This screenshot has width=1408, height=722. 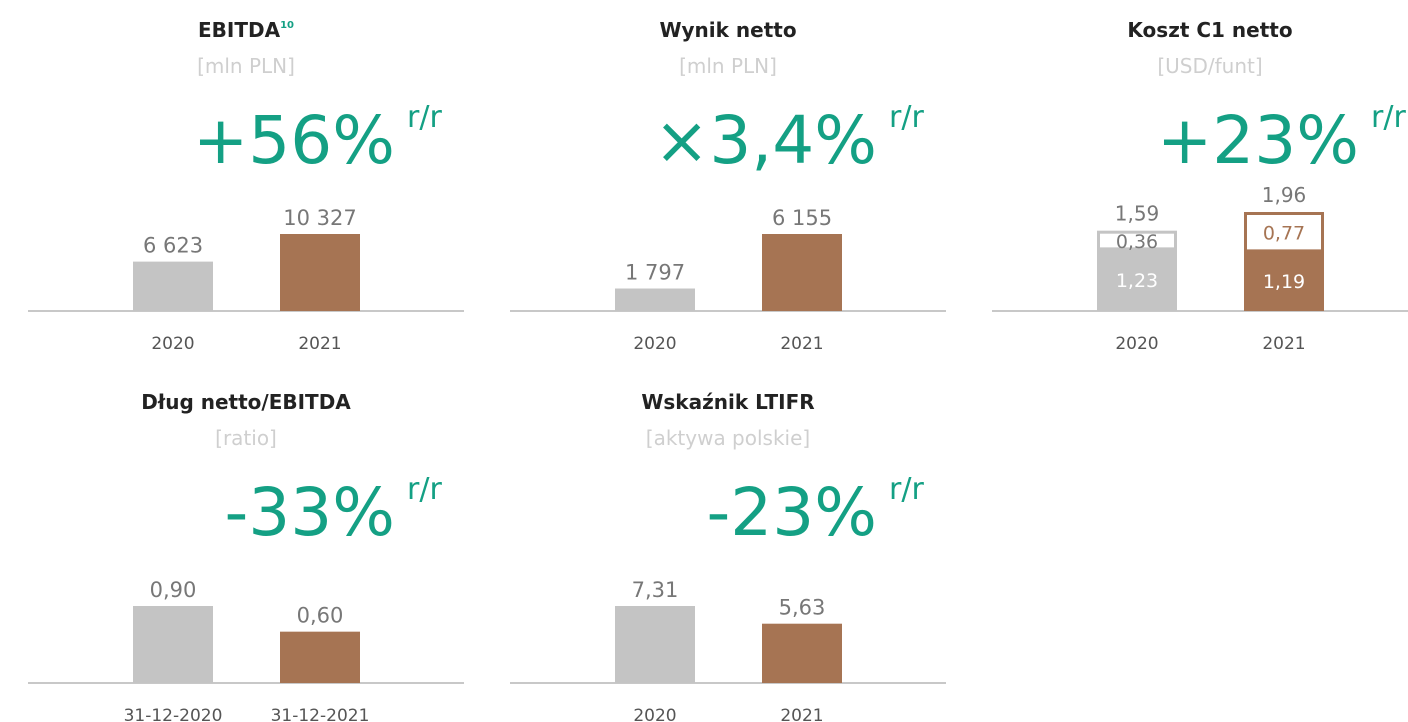 I want to click on chart-title: EBITDA10, so click(x=246, y=30).